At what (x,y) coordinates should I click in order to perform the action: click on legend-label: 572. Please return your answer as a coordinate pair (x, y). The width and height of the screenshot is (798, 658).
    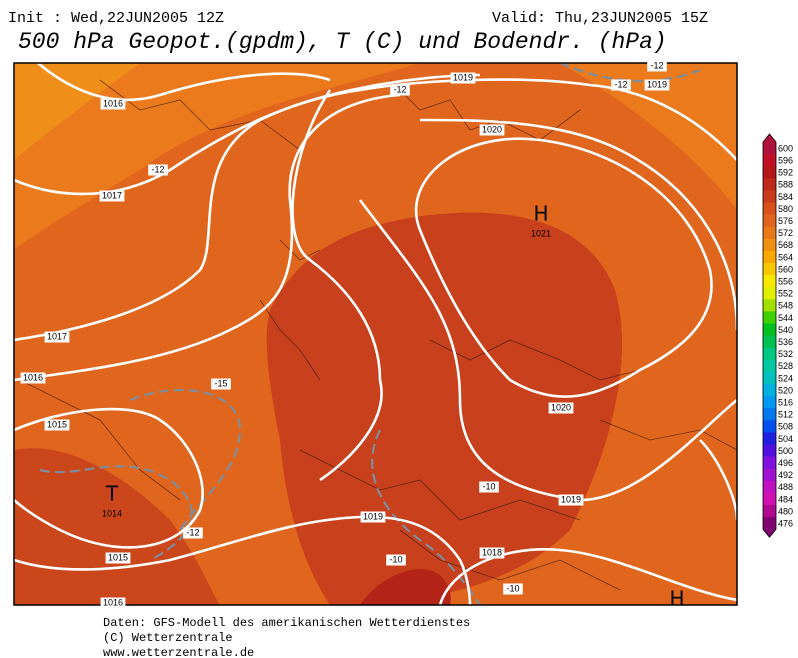
    Looking at the image, I should click on (785, 233).